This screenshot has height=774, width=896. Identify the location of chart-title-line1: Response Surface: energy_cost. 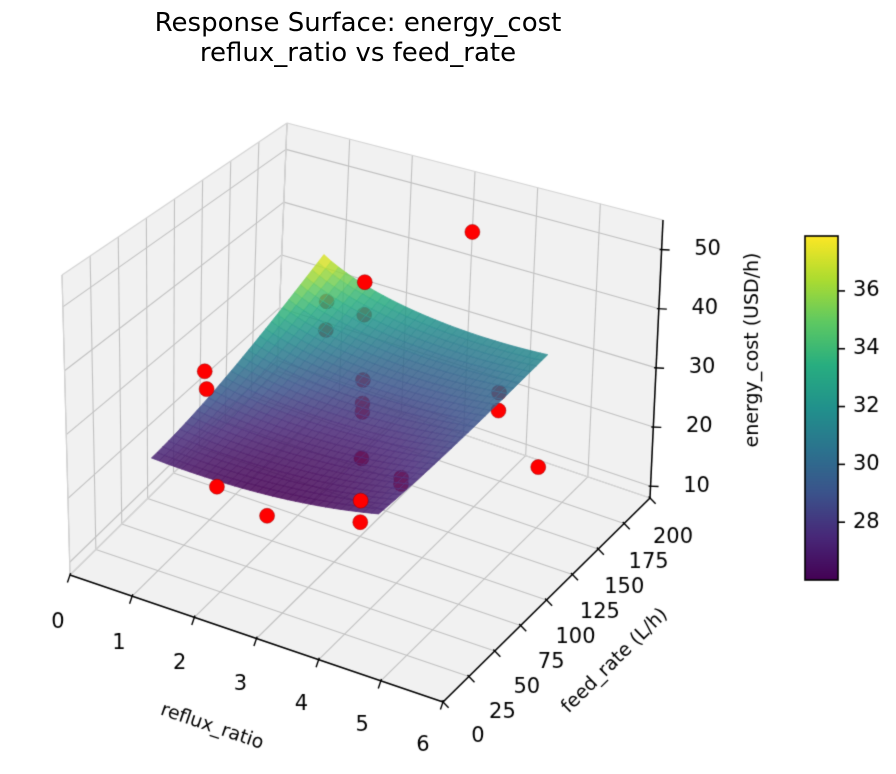
(358, 23).